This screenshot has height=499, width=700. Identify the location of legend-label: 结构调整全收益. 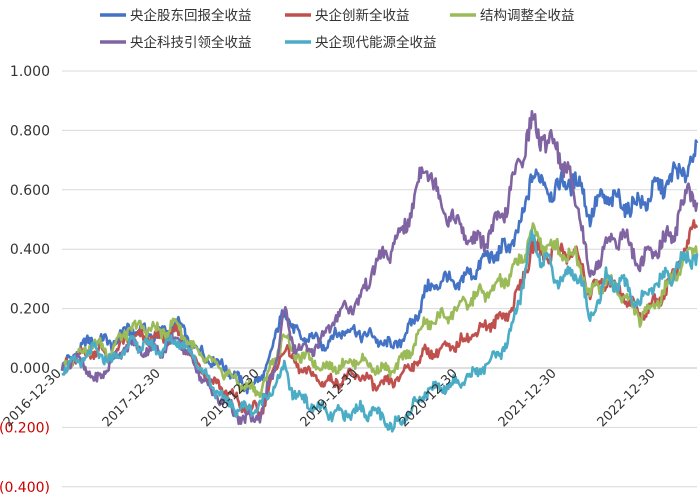
(527, 15).